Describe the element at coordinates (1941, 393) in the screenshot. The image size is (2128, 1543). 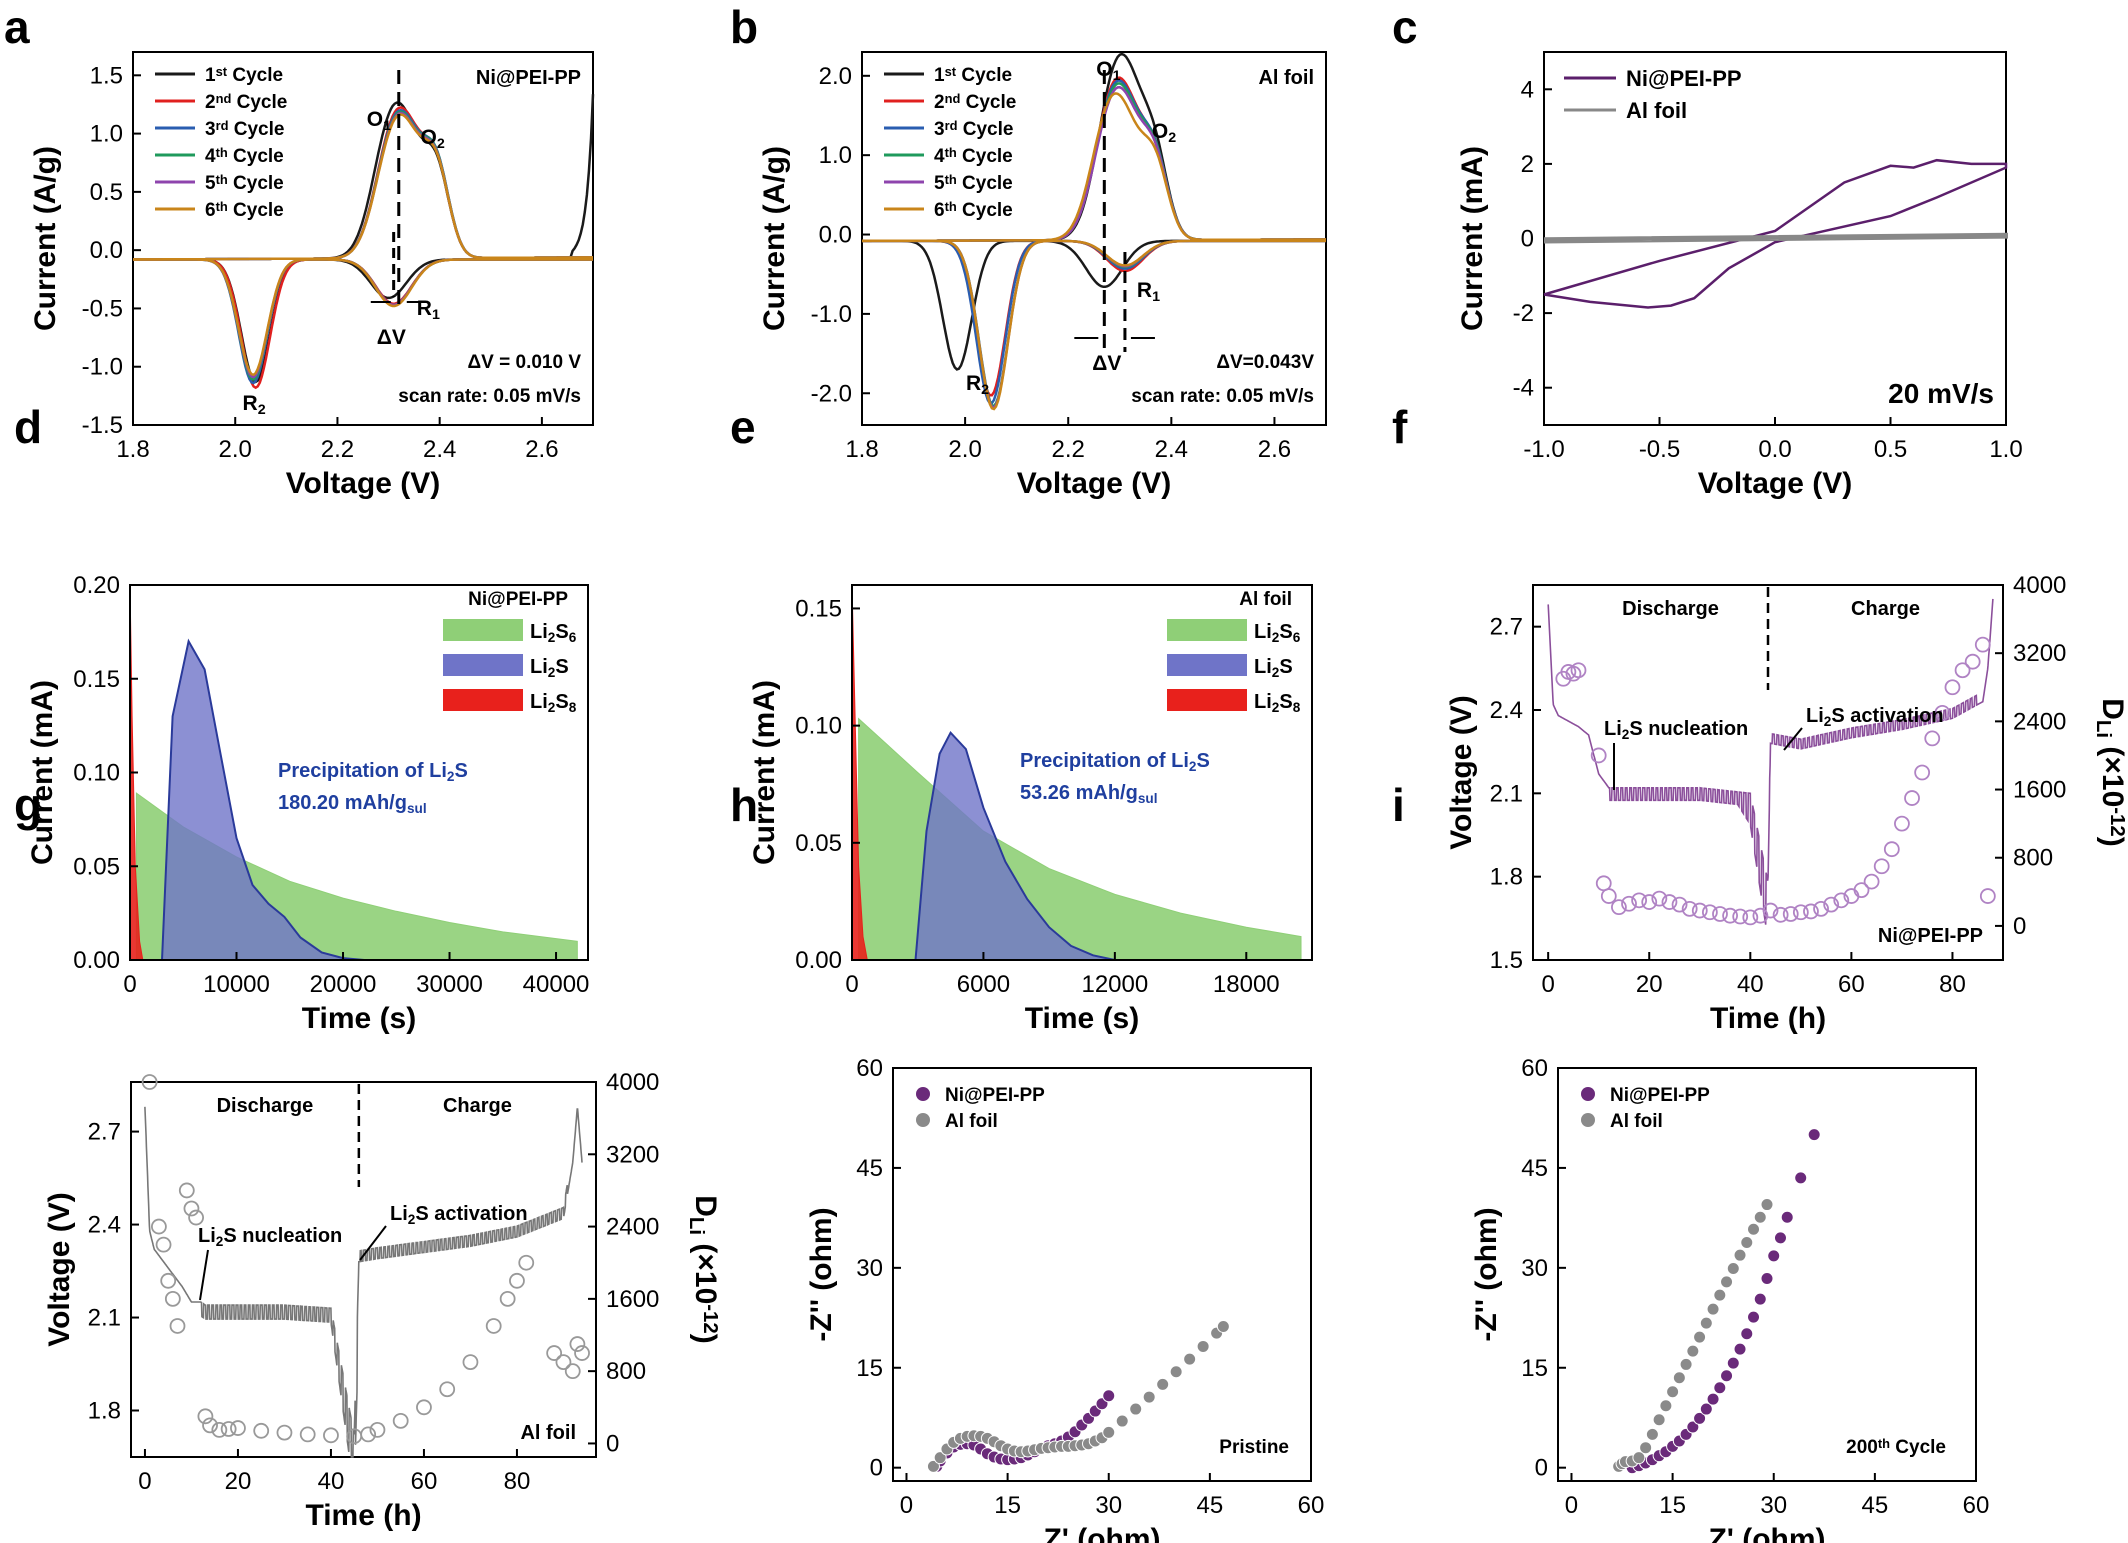
I see `scan-rate: 20 mV/s` at that location.